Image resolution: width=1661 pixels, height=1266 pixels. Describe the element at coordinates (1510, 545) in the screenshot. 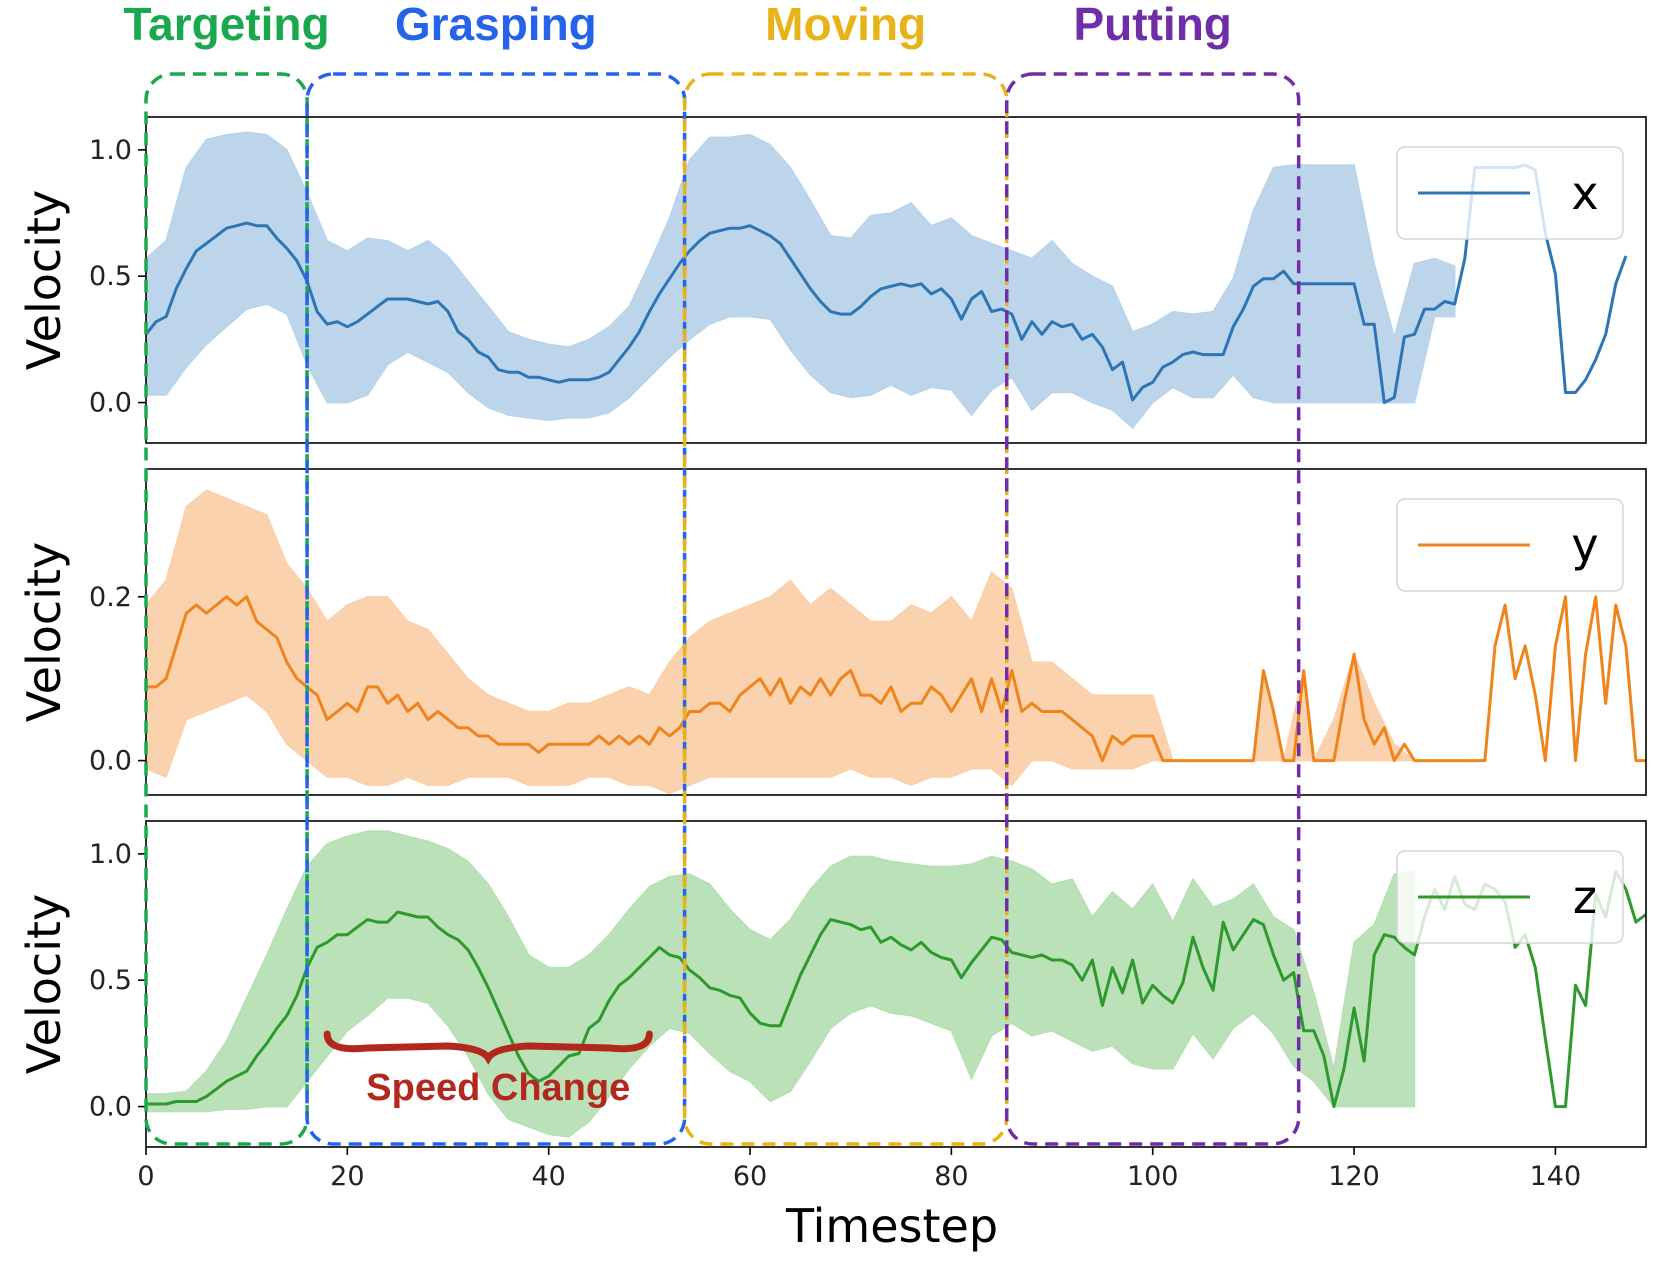

I see `legend-y: y` at that location.